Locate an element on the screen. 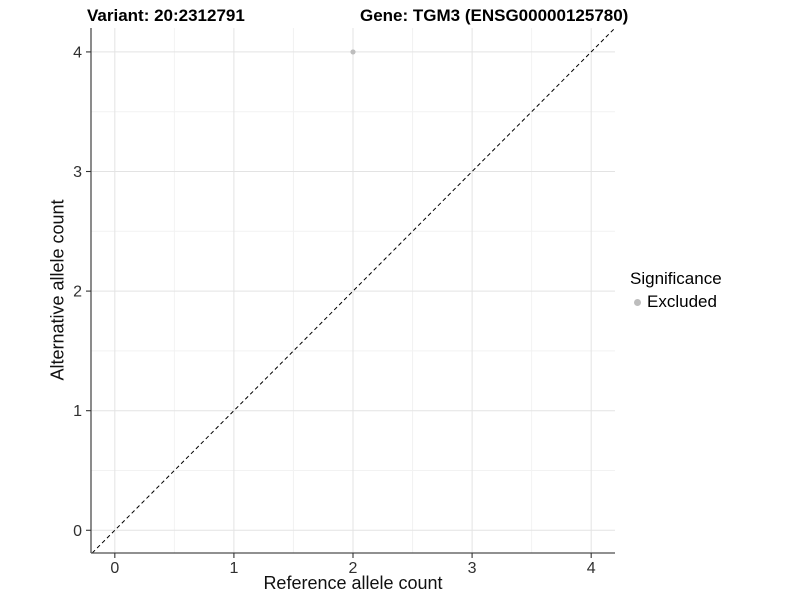  legend-entry-excluded: Excluded is located at coordinates (678, 302).